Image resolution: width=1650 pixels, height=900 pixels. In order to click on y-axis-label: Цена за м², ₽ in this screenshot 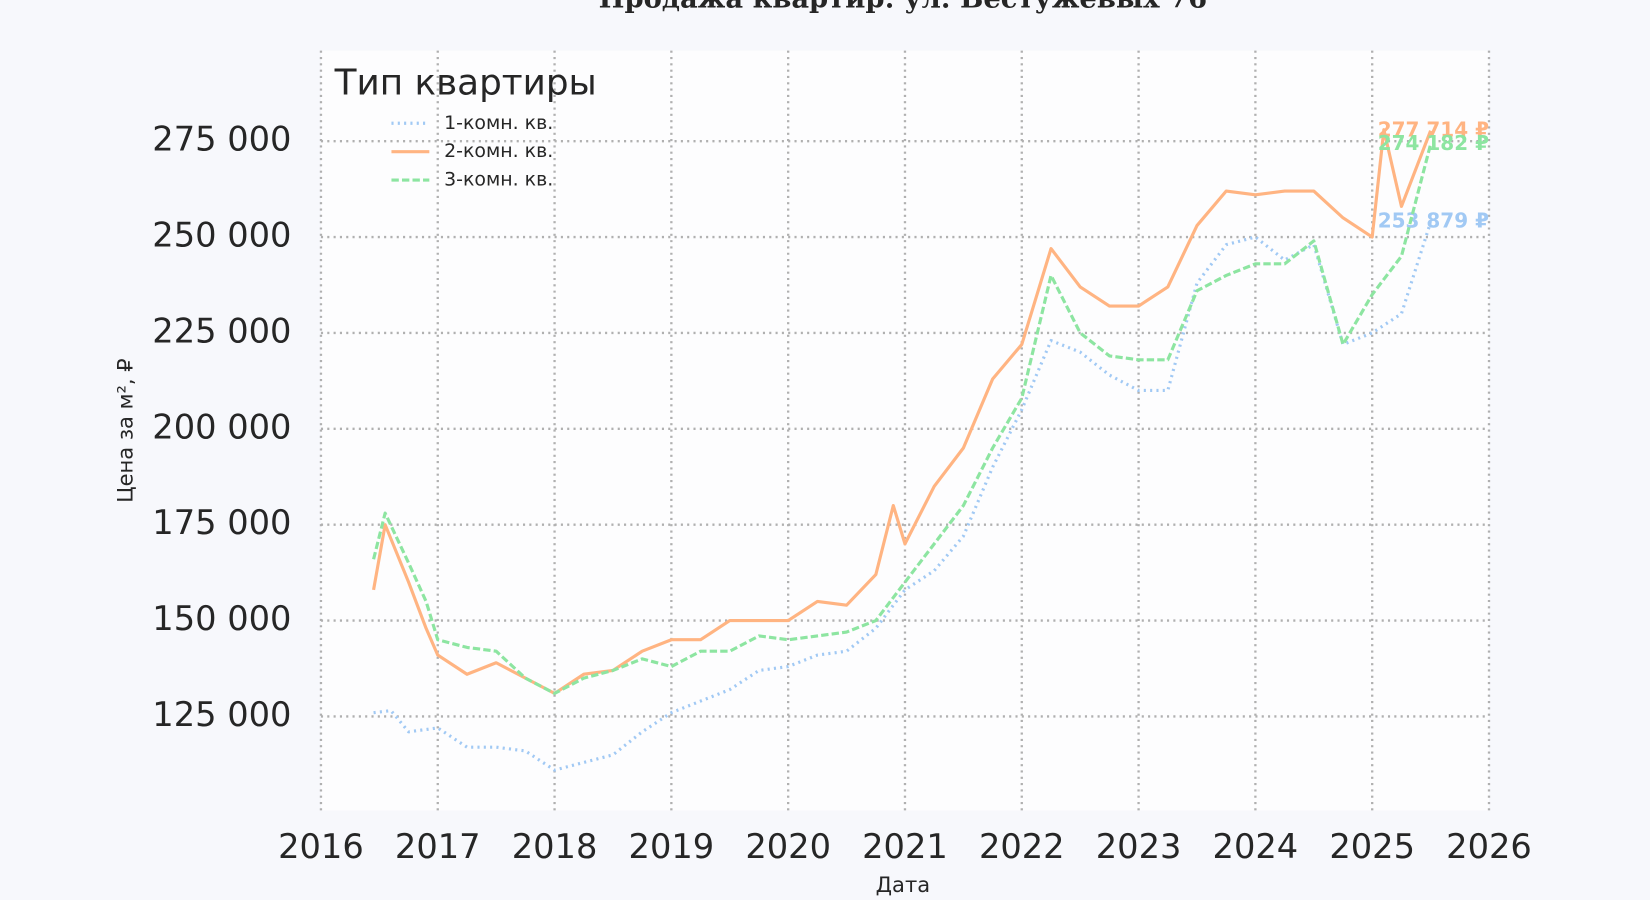, I will do `click(124, 430)`.